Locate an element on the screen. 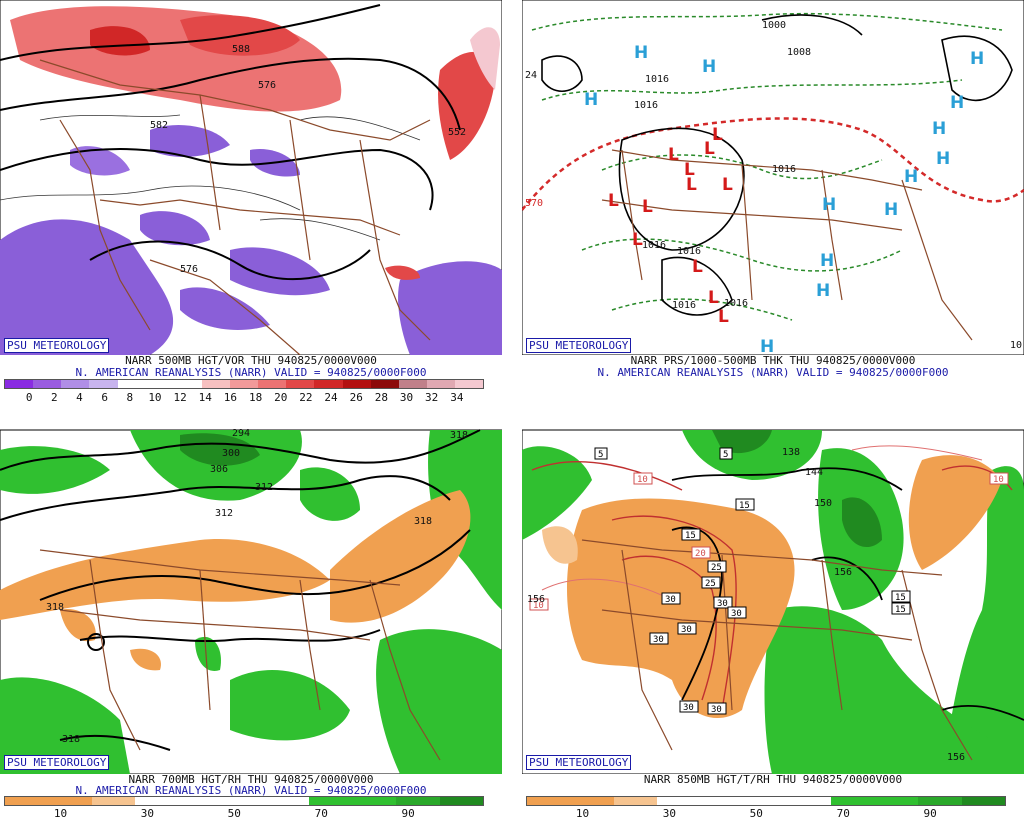 Image resolution: width=1024 pixels, height=820 pixels. colorbar-tick-label: 24 is located at coordinates (331, 397).